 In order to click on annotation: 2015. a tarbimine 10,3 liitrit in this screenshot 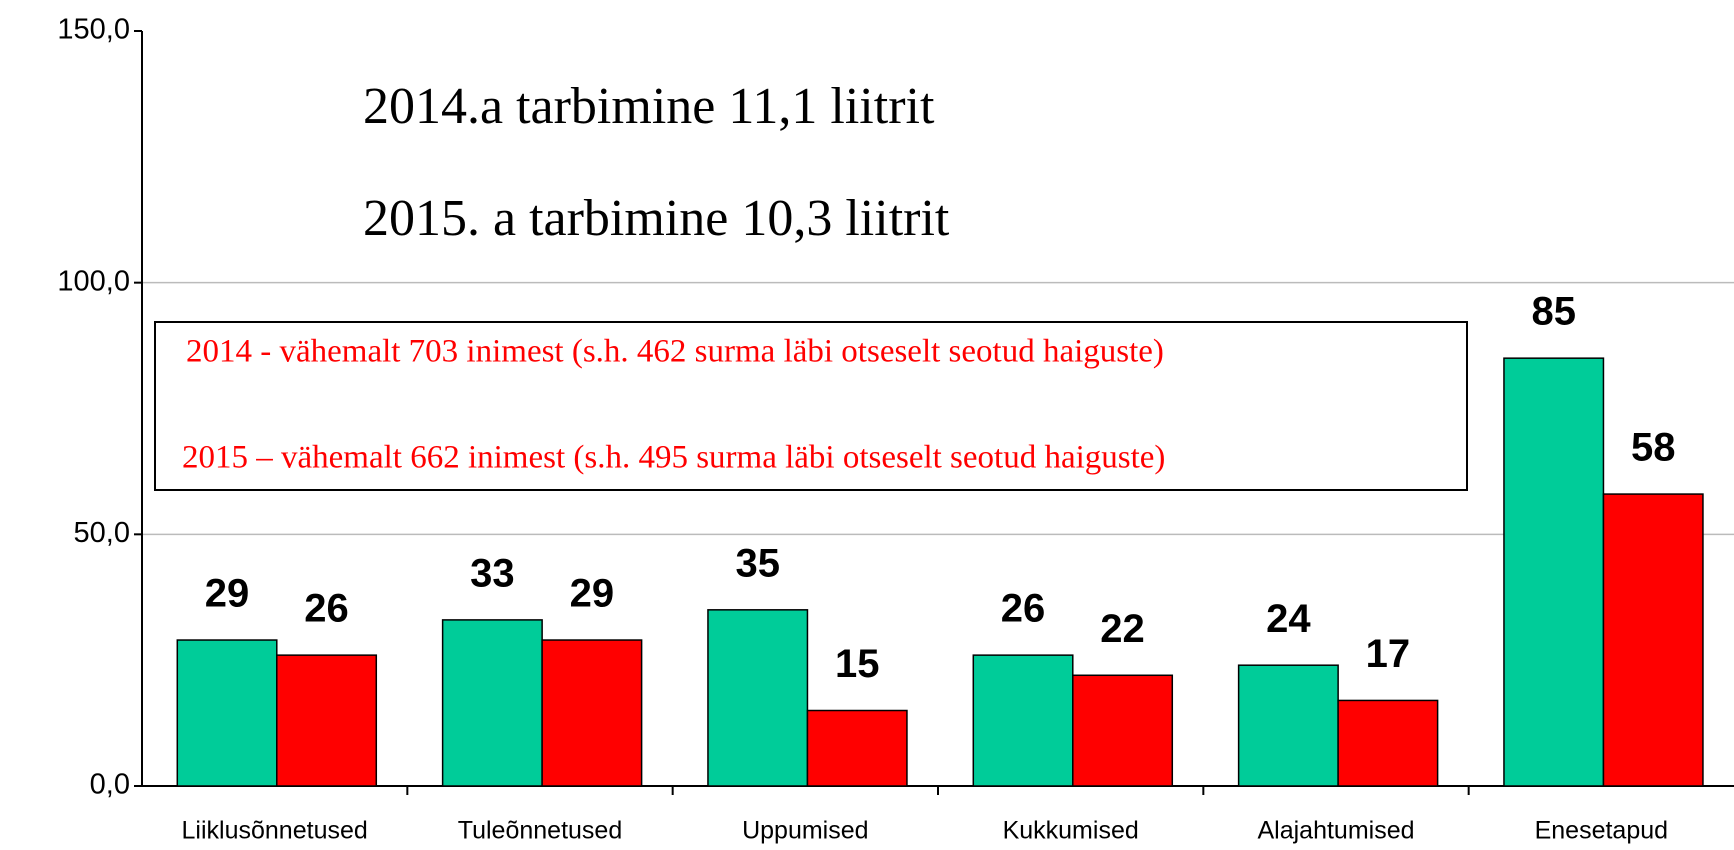, I will do `click(656, 218)`.